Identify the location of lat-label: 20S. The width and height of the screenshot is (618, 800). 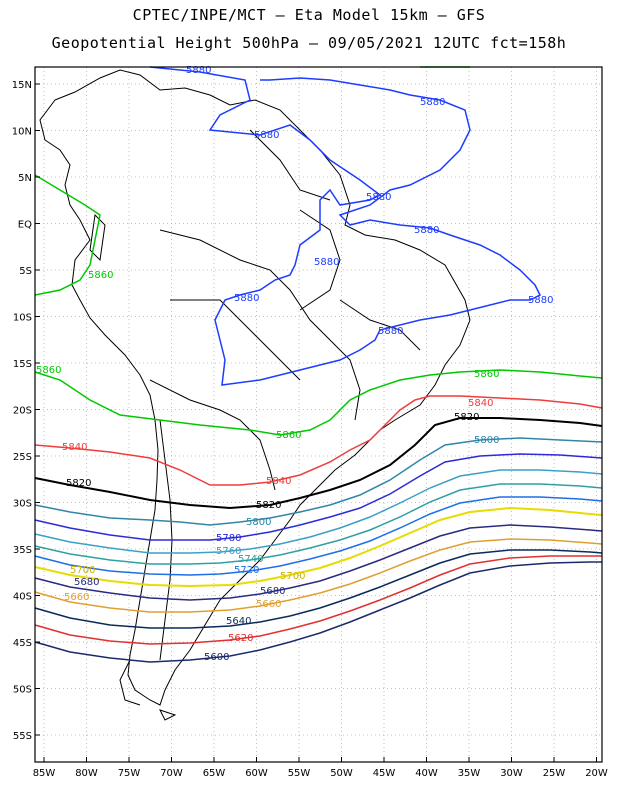
(22, 411).